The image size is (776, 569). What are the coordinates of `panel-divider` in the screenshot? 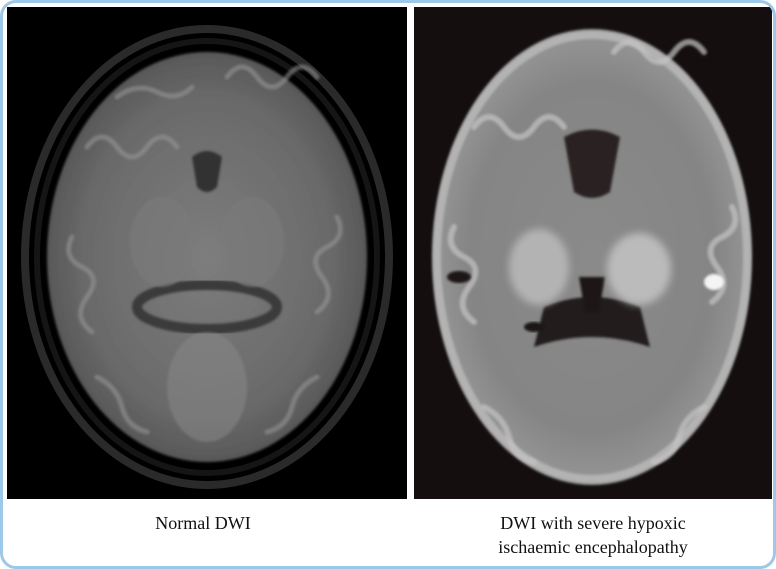 It's located at (410, 253).